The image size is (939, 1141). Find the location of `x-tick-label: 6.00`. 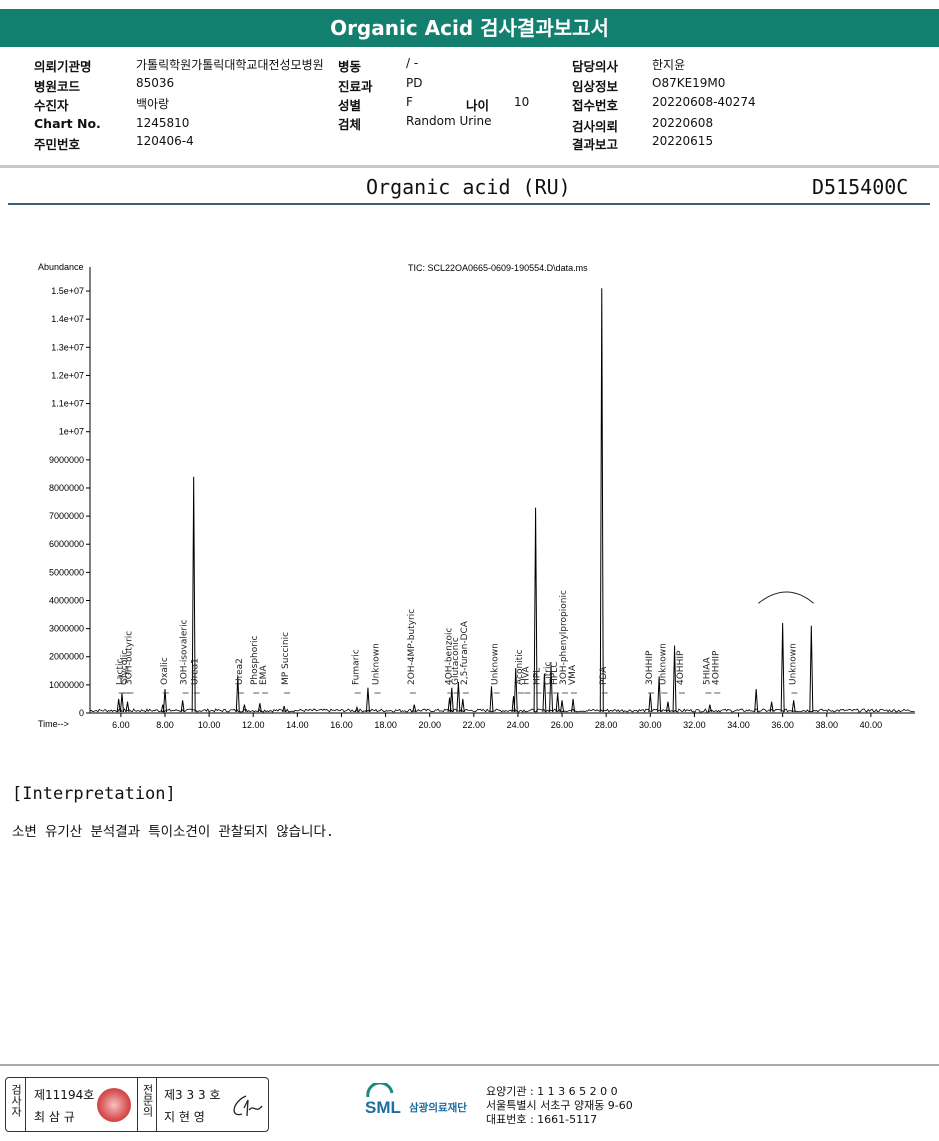

x-tick-label: 6.00 is located at coordinates (121, 725).